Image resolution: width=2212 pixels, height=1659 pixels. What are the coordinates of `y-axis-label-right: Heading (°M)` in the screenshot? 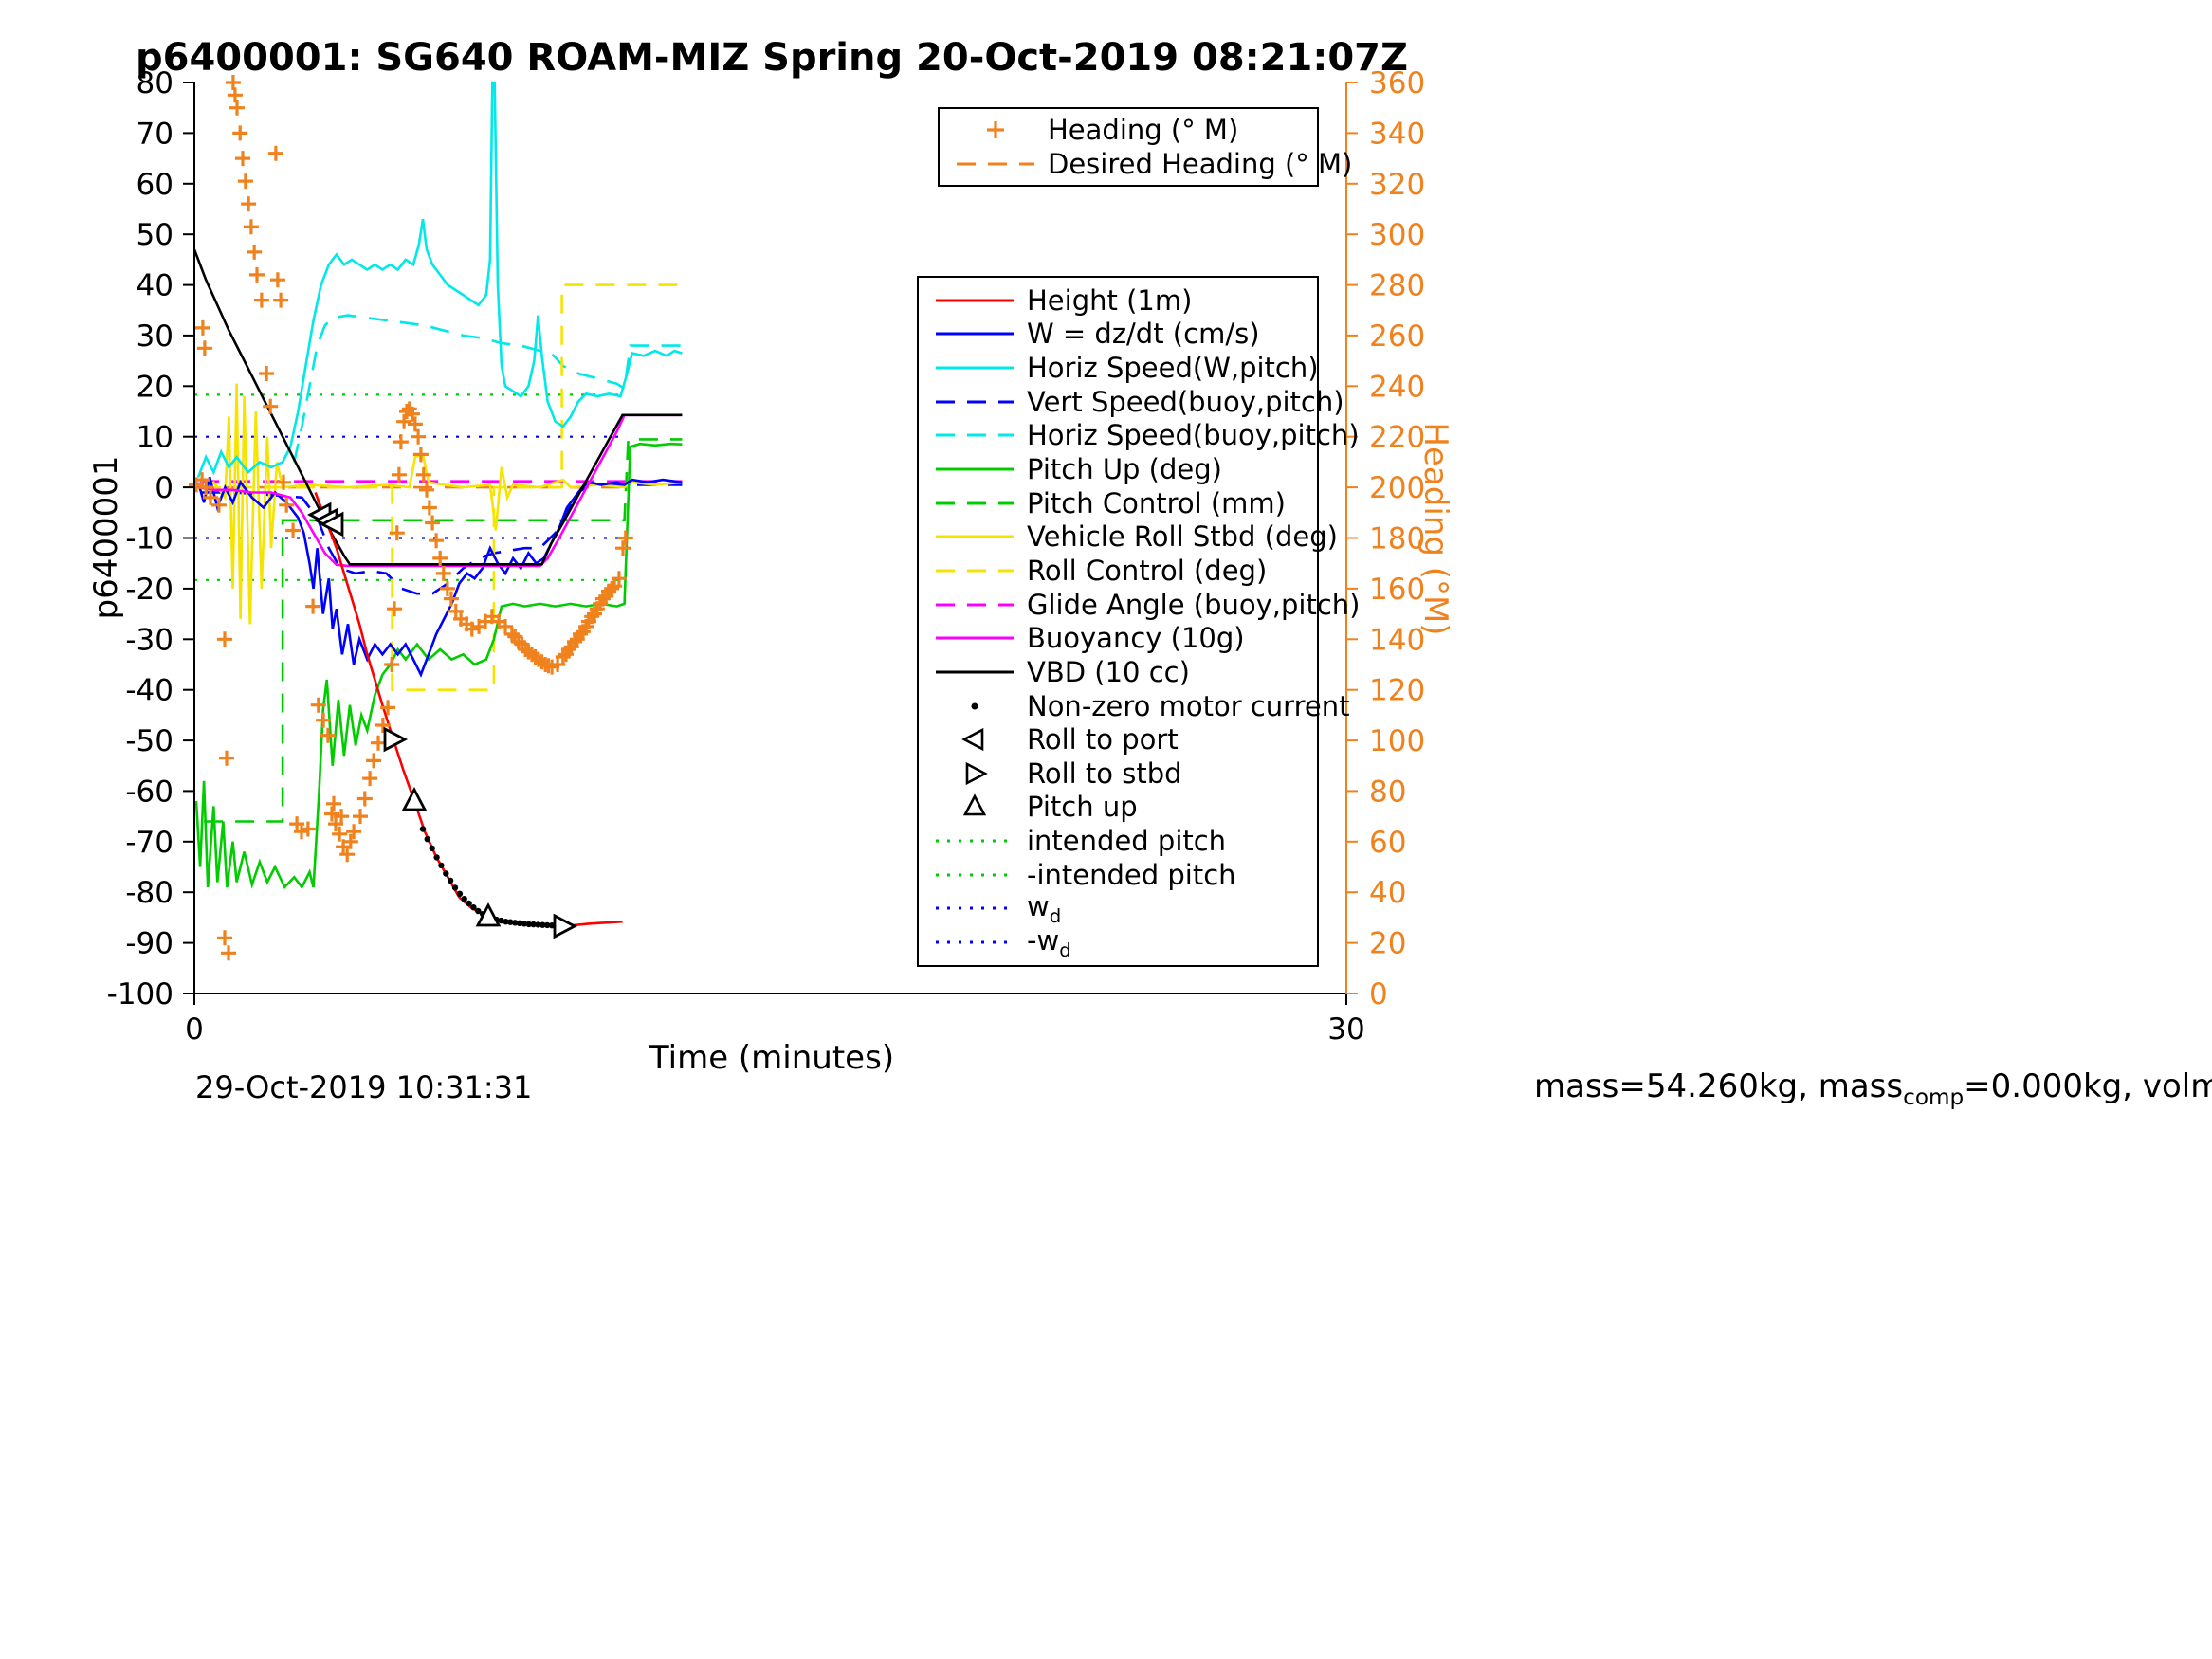 It's located at (1435, 529).